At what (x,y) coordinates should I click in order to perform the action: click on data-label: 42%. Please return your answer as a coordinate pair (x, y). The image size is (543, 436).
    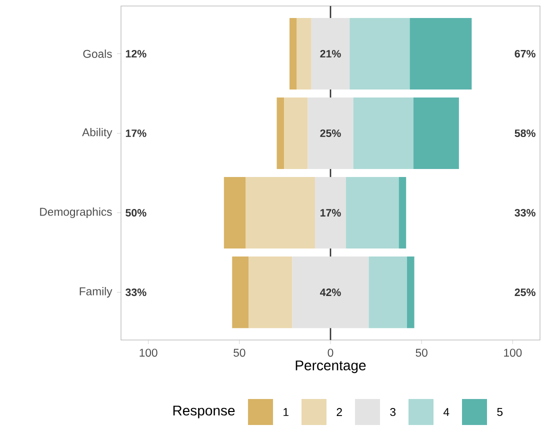
    Looking at the image, I should click on (330, 292).